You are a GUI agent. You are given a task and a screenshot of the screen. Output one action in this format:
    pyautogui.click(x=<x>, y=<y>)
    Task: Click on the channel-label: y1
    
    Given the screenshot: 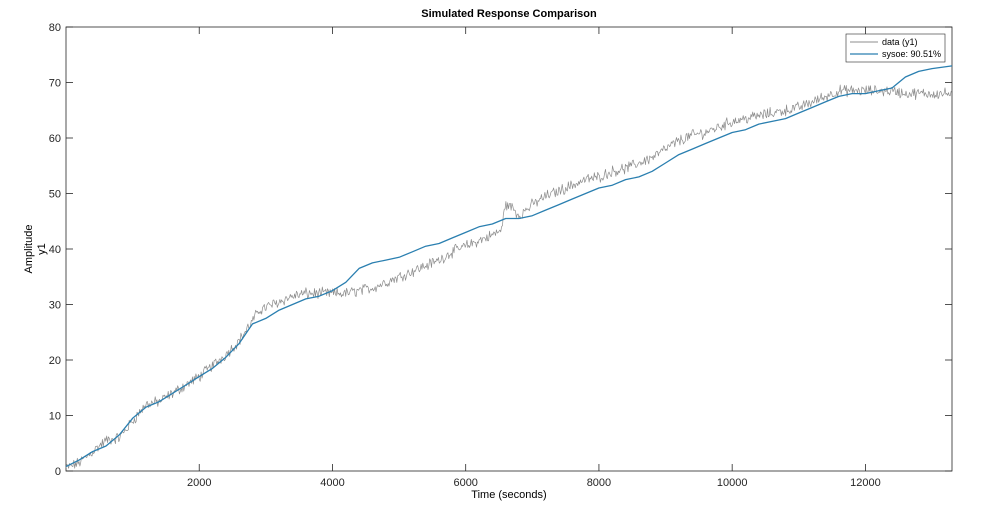 What is the action you would take?
    pyautogui.click(x=42, y=249)
    